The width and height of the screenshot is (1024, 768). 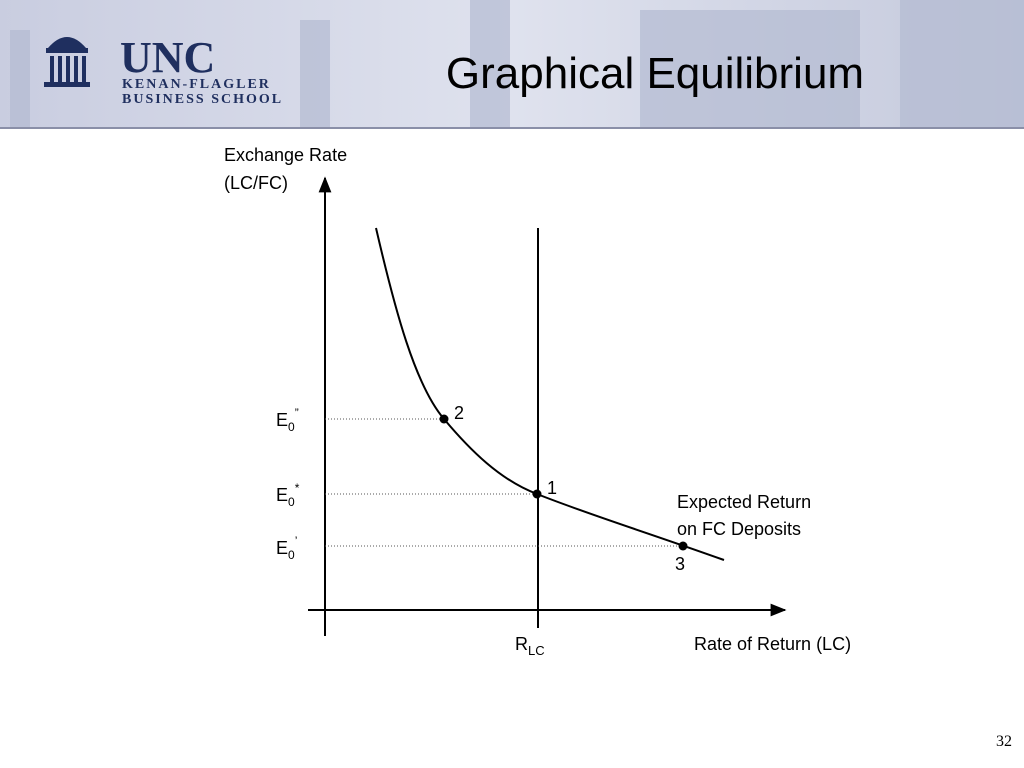 I want to click on logo-line: KENAN-FLAGLER, so click(x=196, y=84).